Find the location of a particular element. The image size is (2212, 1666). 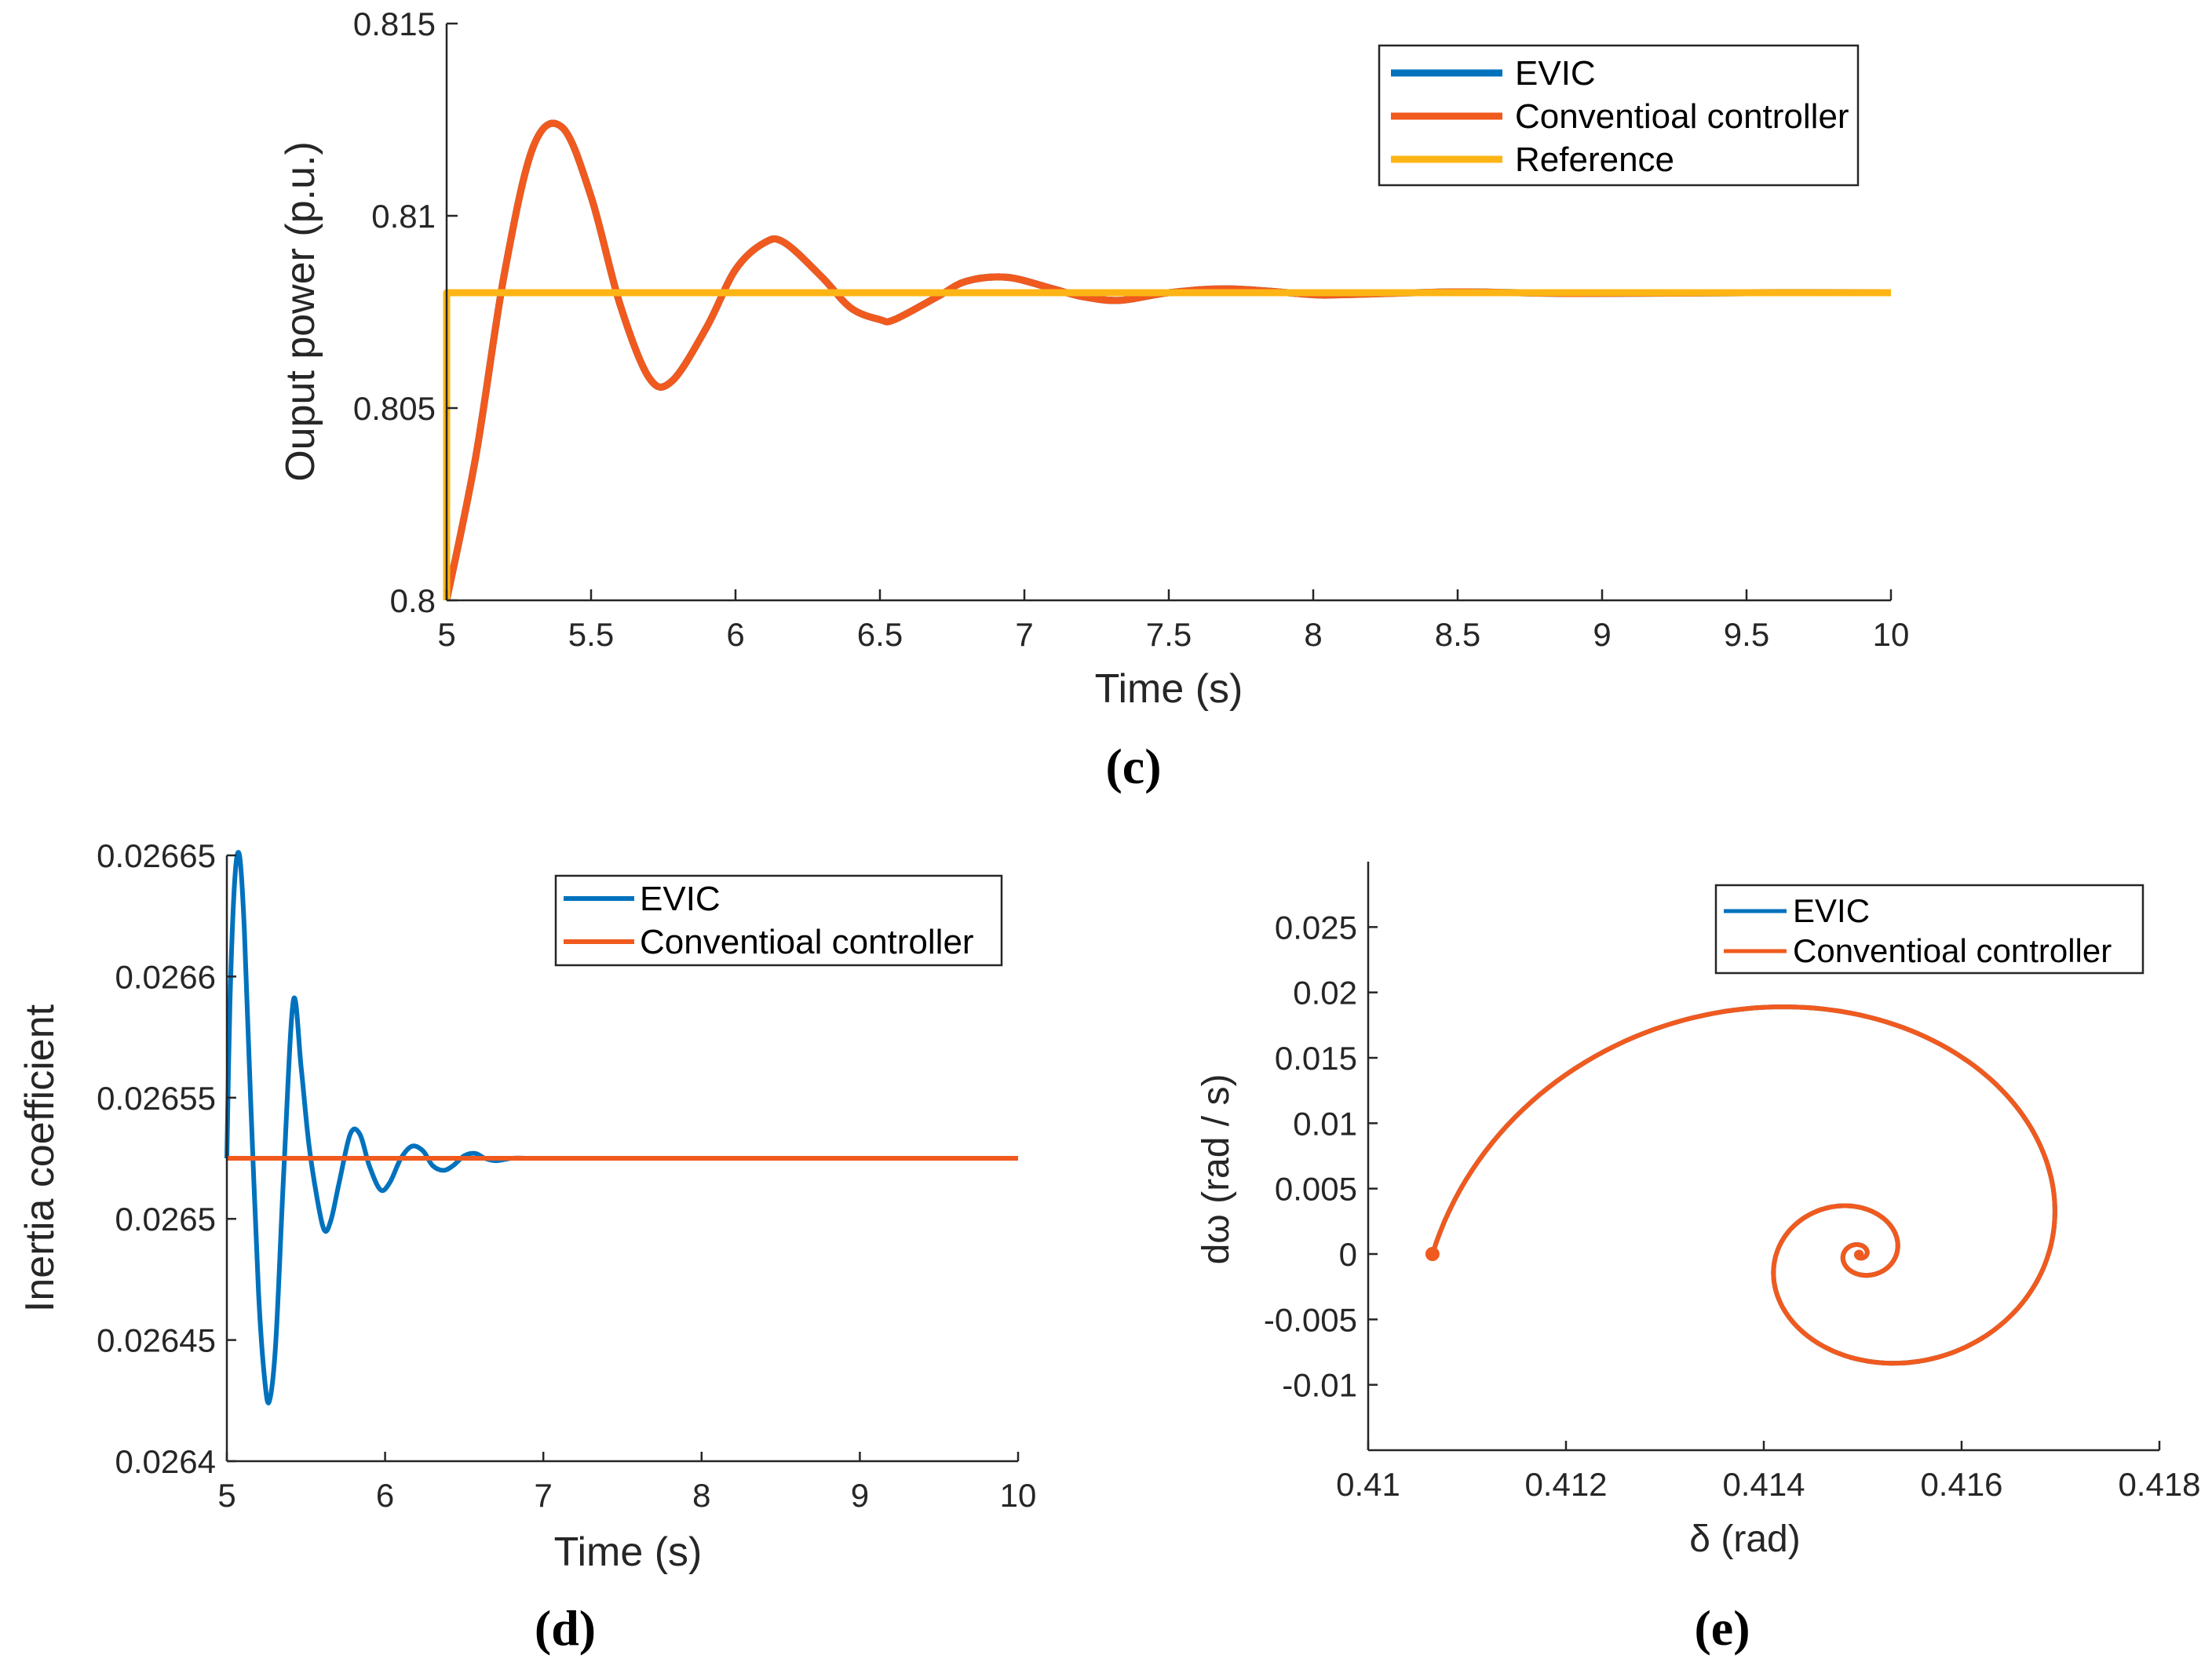

chart-d-x-tick-label: 9 is located at coordinates (860, 1495).